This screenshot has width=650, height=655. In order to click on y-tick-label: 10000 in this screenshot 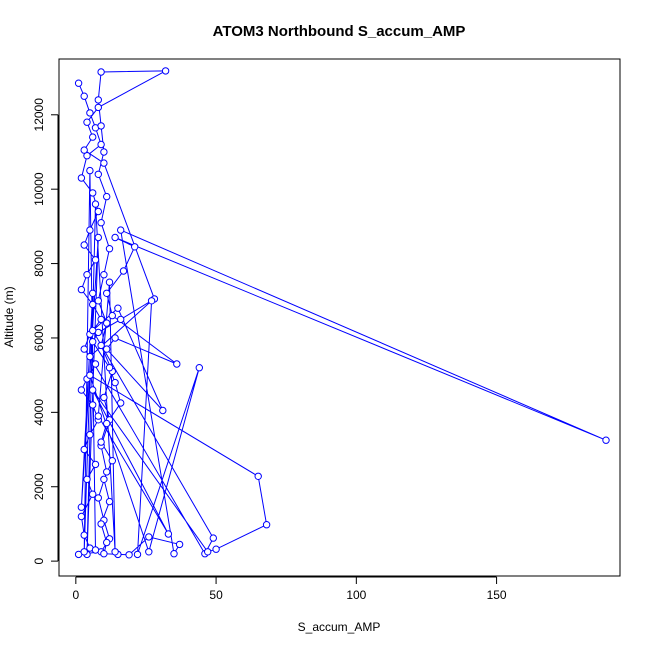, I will do `click(39, 189)`.